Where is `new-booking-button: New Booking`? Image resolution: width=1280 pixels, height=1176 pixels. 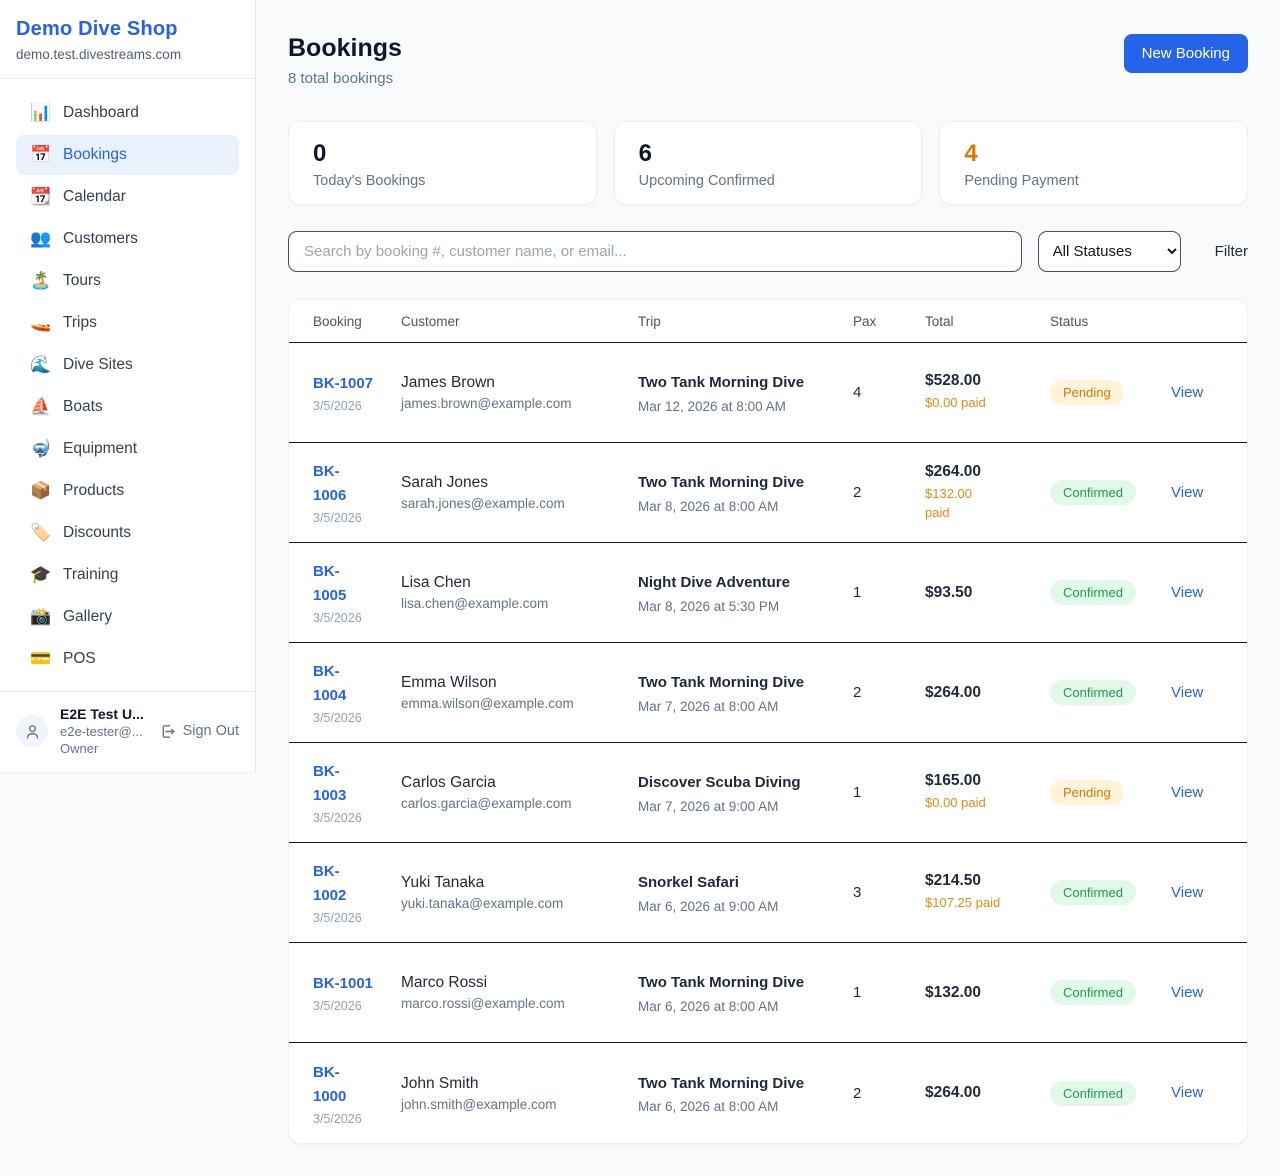 new-booking-button: New Booking is located at coordinates (1185, 53).